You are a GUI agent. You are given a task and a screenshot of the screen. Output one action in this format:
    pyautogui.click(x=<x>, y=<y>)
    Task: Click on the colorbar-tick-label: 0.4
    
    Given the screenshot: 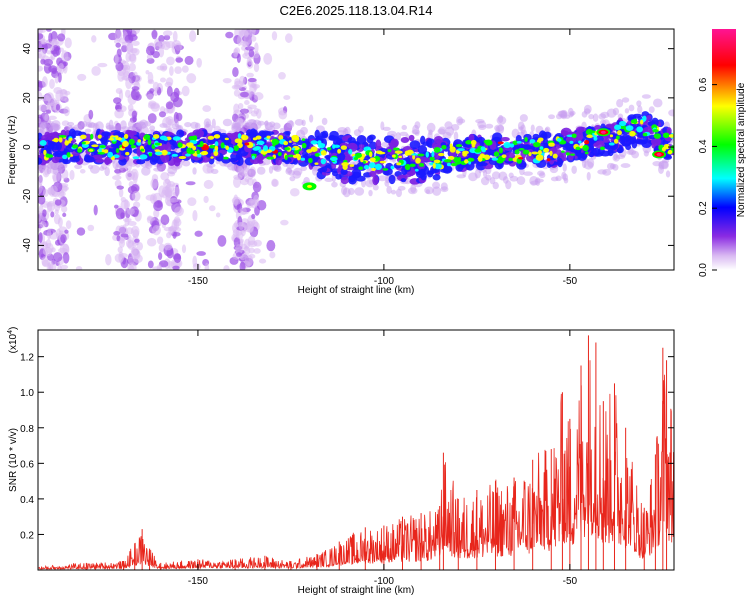 What is the action you would take?
    pyautogui.click(x=703, y=146)
    